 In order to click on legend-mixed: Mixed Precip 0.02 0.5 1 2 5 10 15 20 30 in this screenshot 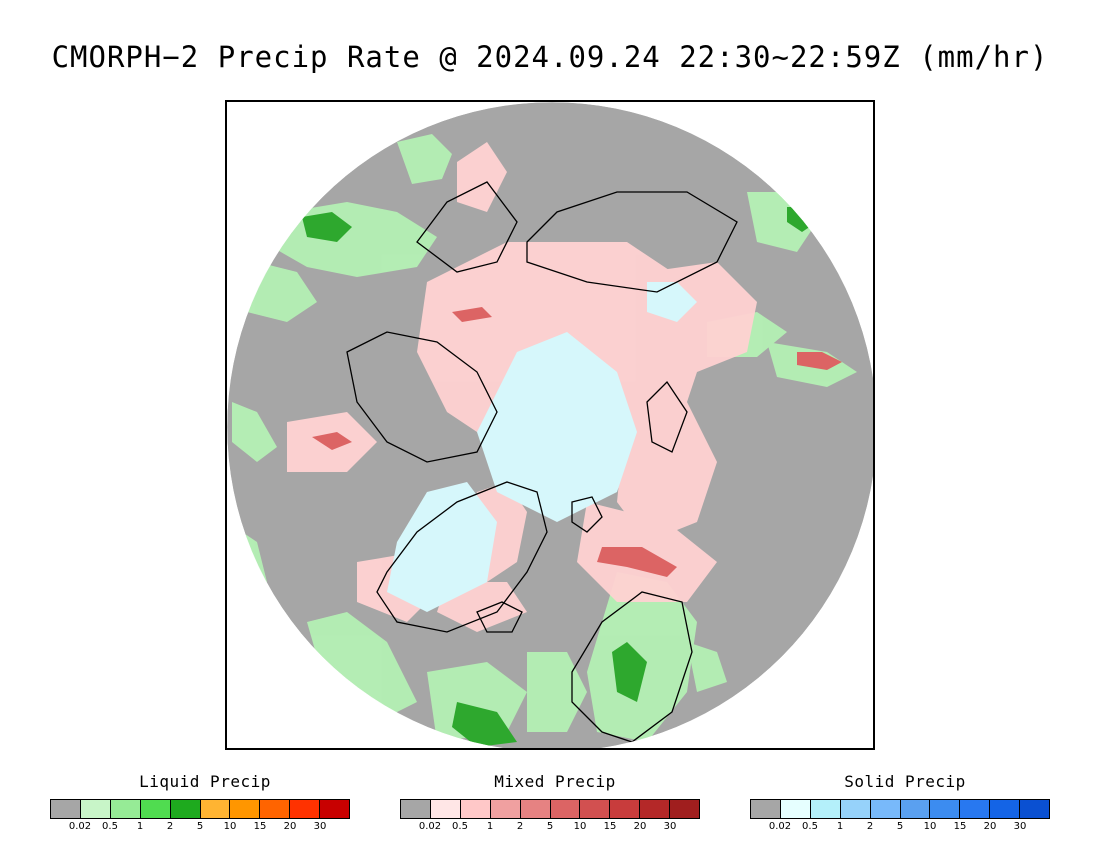, I will do `click(555, 803)`.